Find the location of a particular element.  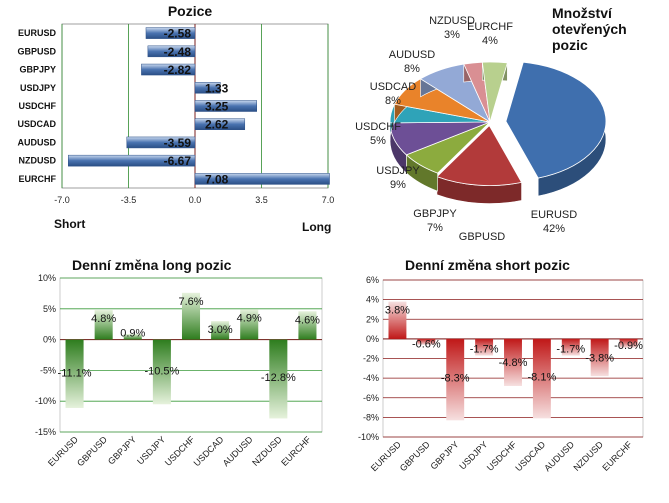

y-tick-label: -6% is located at coordinates (371, 398).